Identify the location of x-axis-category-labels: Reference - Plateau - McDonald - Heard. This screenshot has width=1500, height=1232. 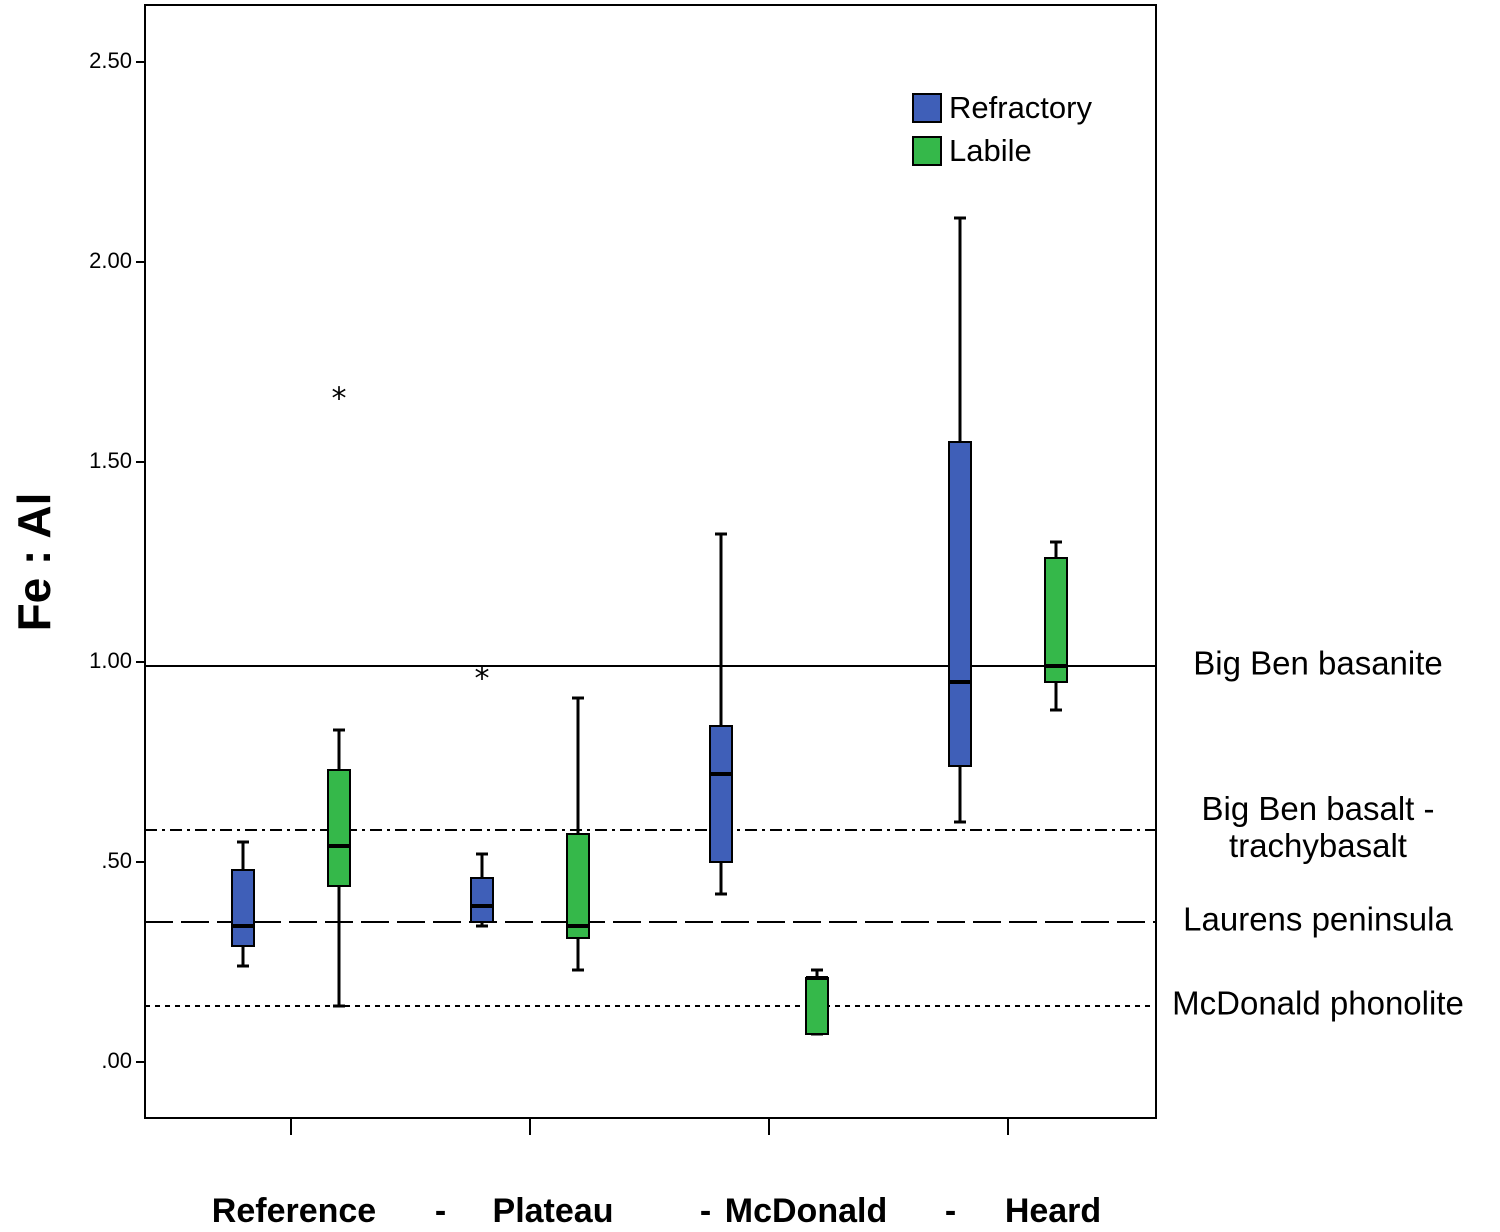
(656, 1211).